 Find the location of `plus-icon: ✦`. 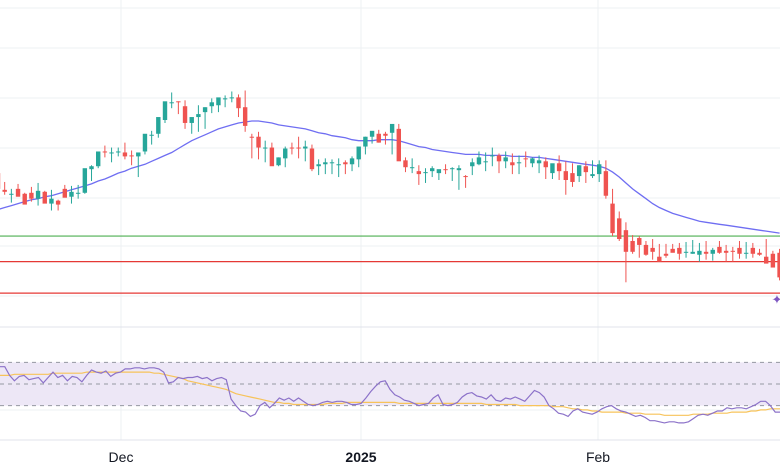

plus-icon: ✦ is located at coordinates (776, 300).